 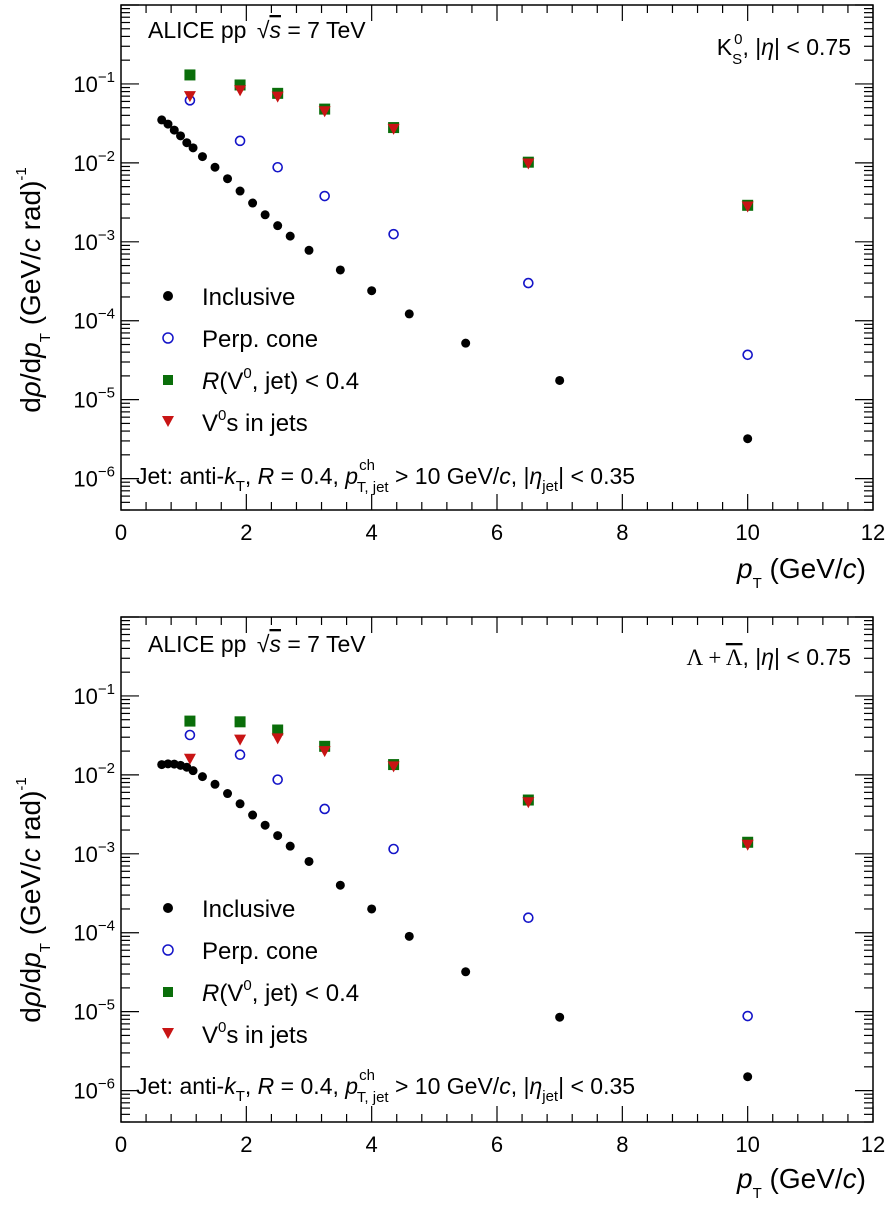 I want to click on particle-label: KS0, |η| < 0.75, so click(x=784, y=49).